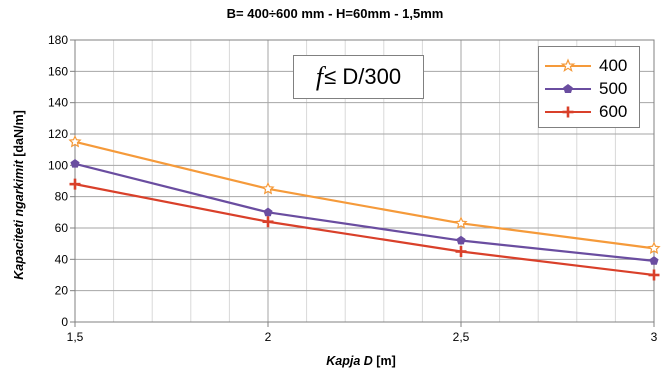 Image resolution: width=670 pixels, height=380 pixels. I want to click on legend-item-600: 600, so click(589, 112).